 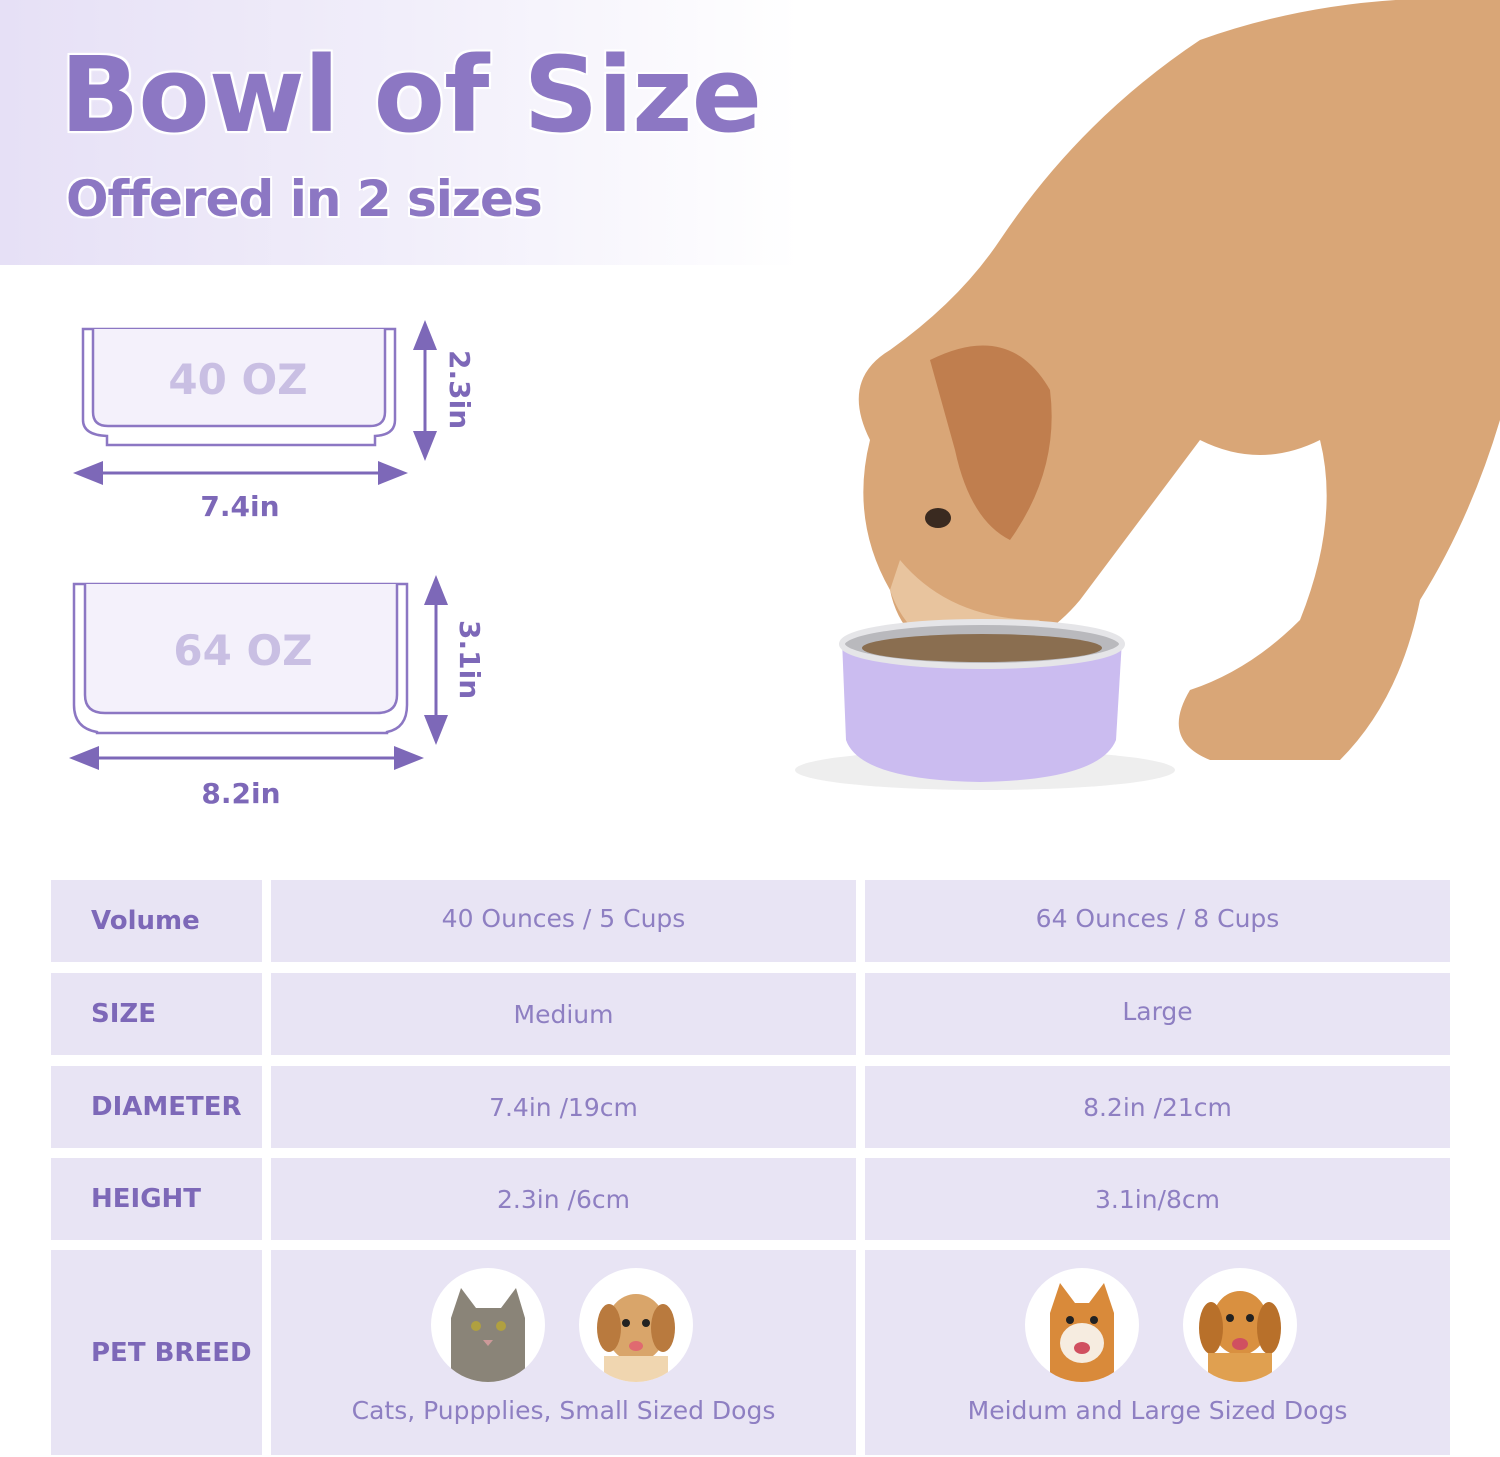 What do you see at coordinates (156, 1014) in the screenshot?
I see `row-label-size: SIZE` at bounding box center [156, 1014].